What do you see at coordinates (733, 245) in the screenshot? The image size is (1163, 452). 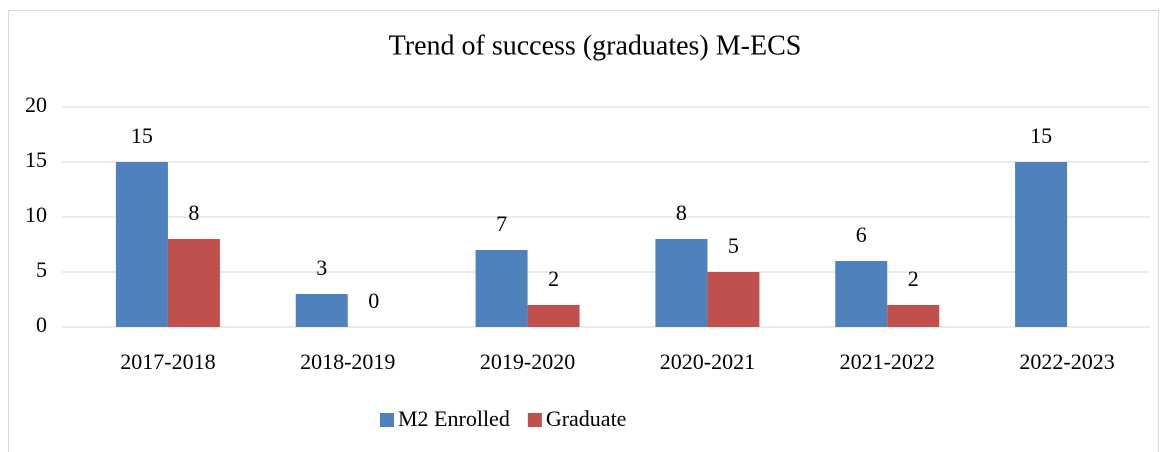 I see `data-label: 5` at bounding box center [733, 245].